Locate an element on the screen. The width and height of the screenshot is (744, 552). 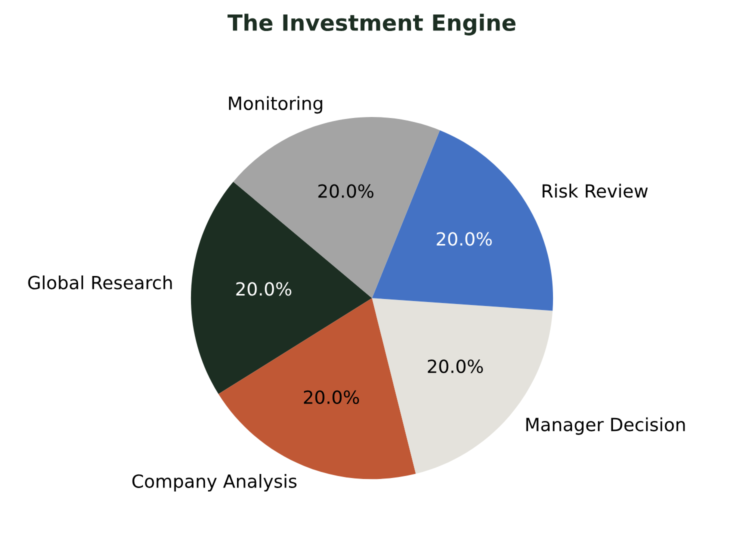
chart-title: The Investment Engine is located at coordinates (372, 25).